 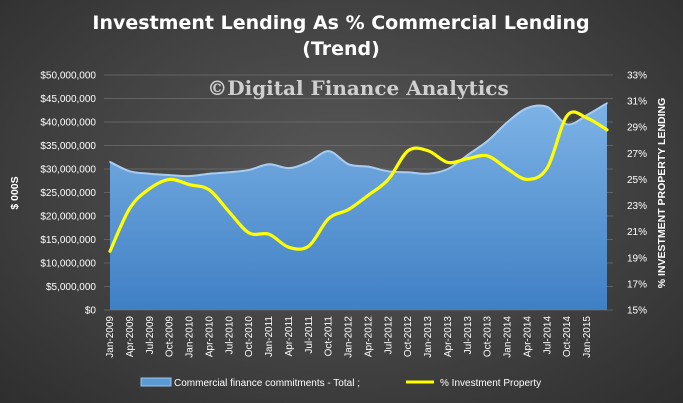 What do you see at coordinates (68, 146) in the screenshot?
I see `y-left-tick-label: $35,000,000` at bounding box center [68, 146].